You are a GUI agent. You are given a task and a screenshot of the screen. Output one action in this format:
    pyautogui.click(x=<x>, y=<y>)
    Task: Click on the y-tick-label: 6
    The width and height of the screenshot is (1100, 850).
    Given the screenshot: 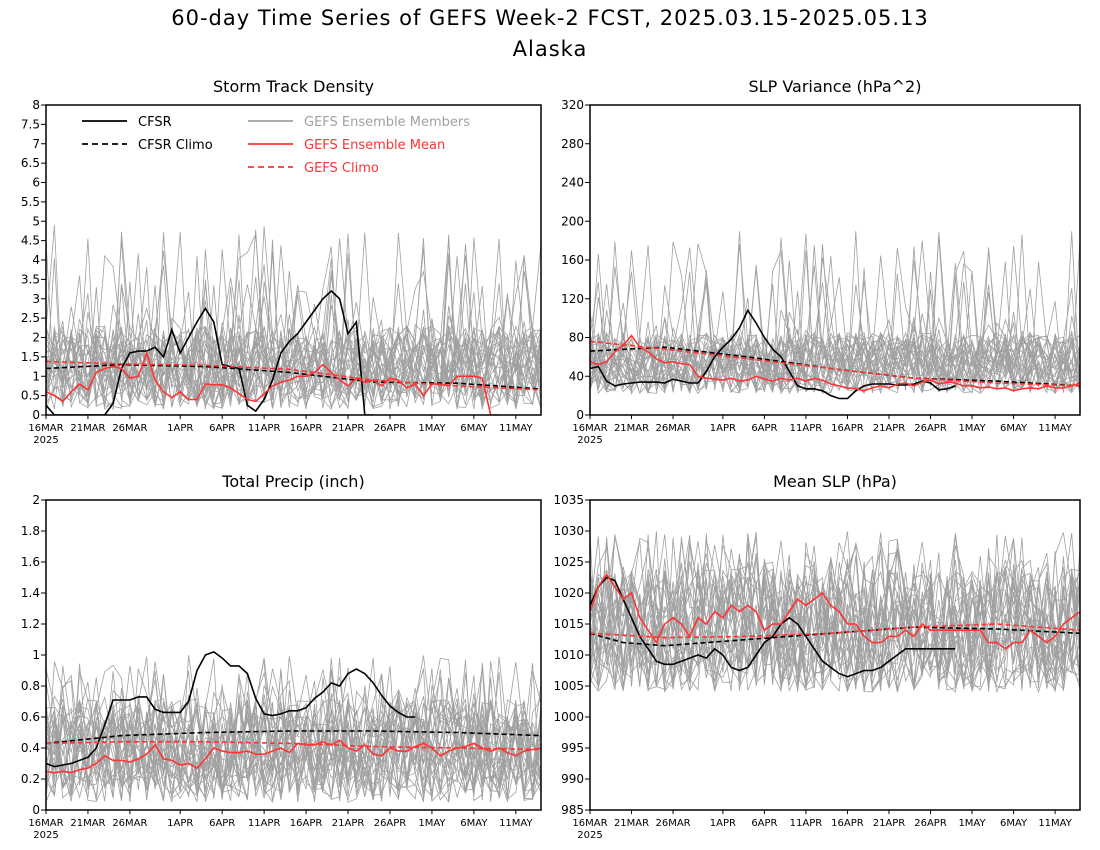 What is the action you would take?
    pyautogui.click(x=36, y=183)
    